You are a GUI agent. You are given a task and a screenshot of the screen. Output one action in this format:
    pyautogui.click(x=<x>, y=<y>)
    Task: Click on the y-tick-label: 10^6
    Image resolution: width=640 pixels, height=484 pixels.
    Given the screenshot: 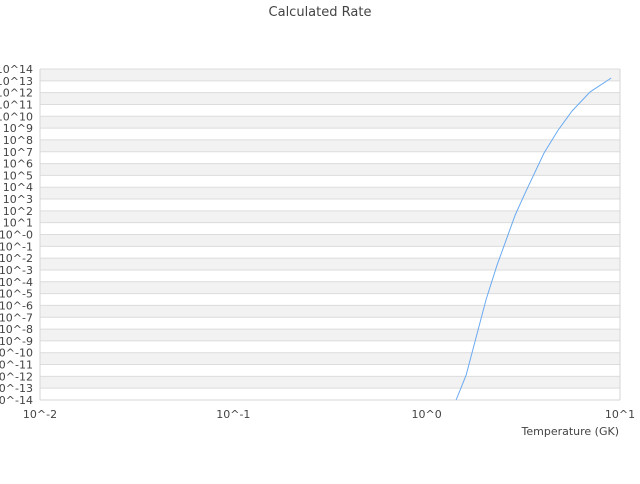 What is the action you would take?
    pyautogui.click(x=18, y=164)
    